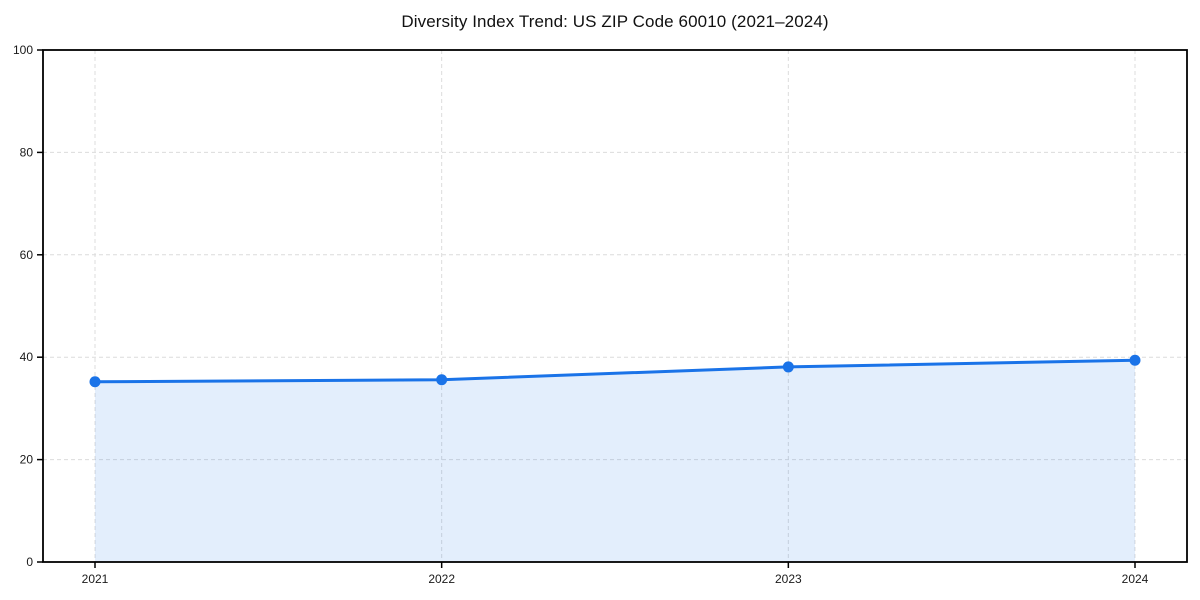 The height and width of the screenshot is (600, 1200). I want to click on data-point-marker-2024, so click(1135, 360).